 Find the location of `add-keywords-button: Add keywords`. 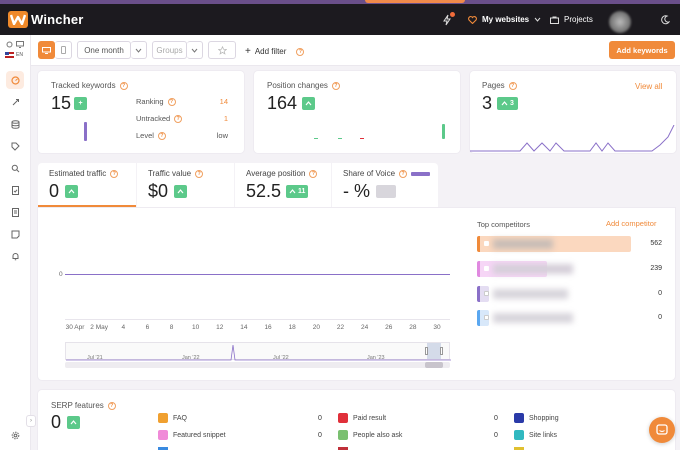

add-keywords-button: Add keywords is located at coordinates (642, 50).